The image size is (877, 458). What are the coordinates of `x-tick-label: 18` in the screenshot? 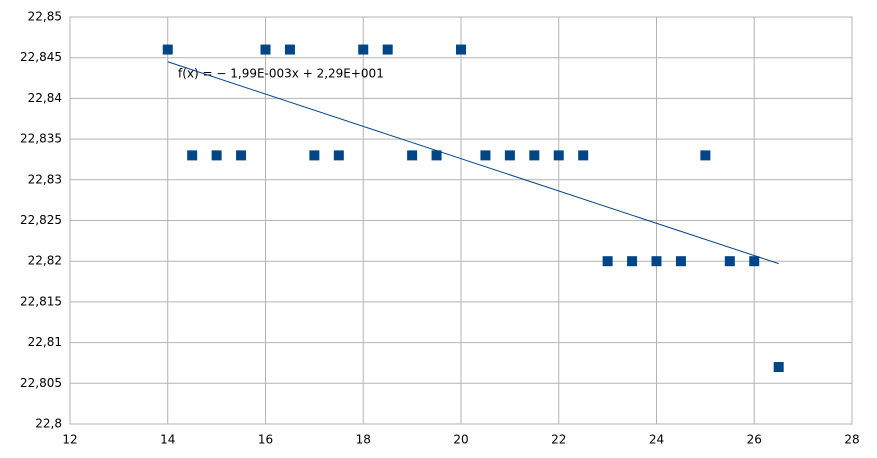 It's located at (363, 440).